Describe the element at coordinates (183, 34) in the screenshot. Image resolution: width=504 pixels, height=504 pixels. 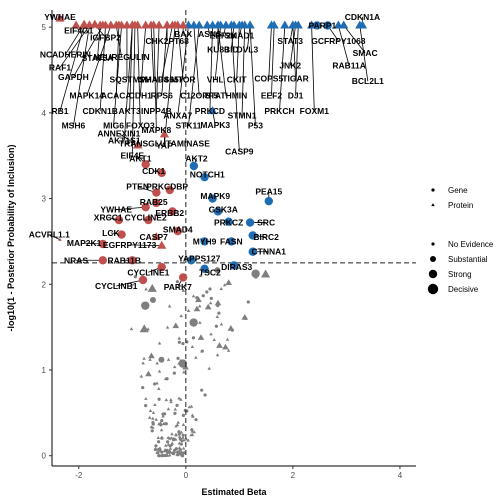
I see `point-label: BAX` at that location.